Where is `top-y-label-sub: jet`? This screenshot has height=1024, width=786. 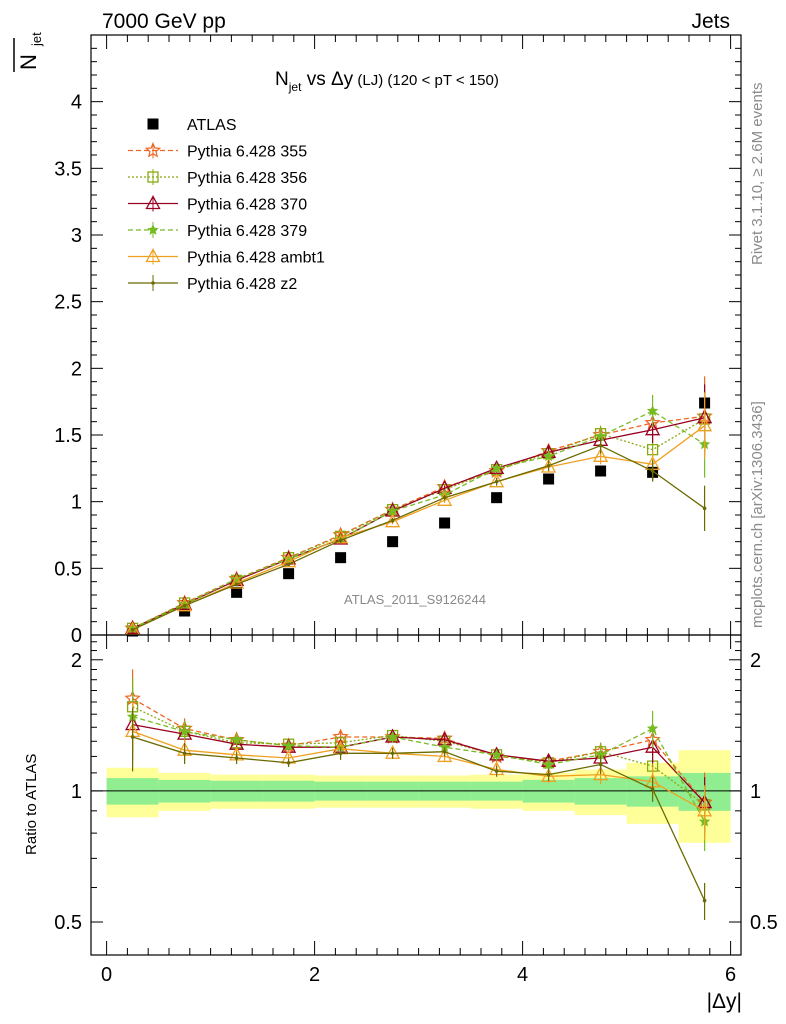 top-y-label-sub: jet is located at coordinates (36, 39).